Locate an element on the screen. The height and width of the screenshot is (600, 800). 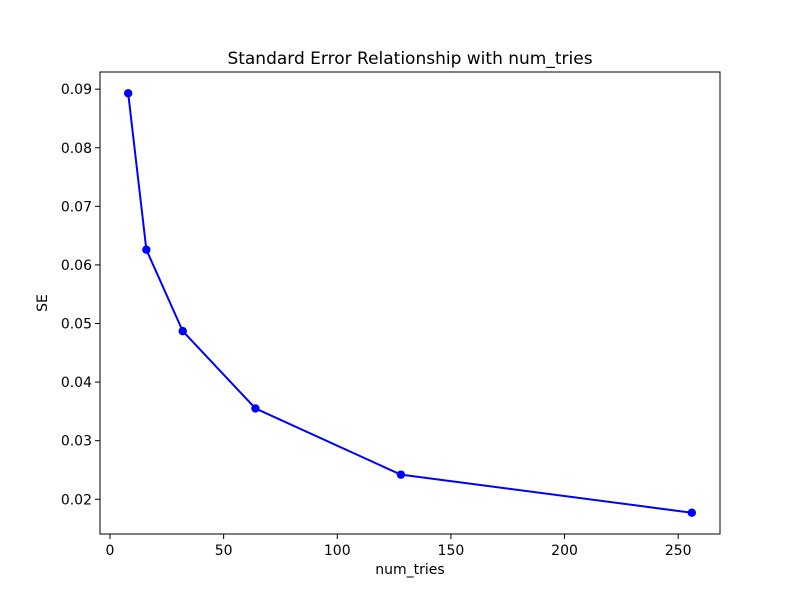
x-tick-label: 100 is located at coordinates (337, 551).